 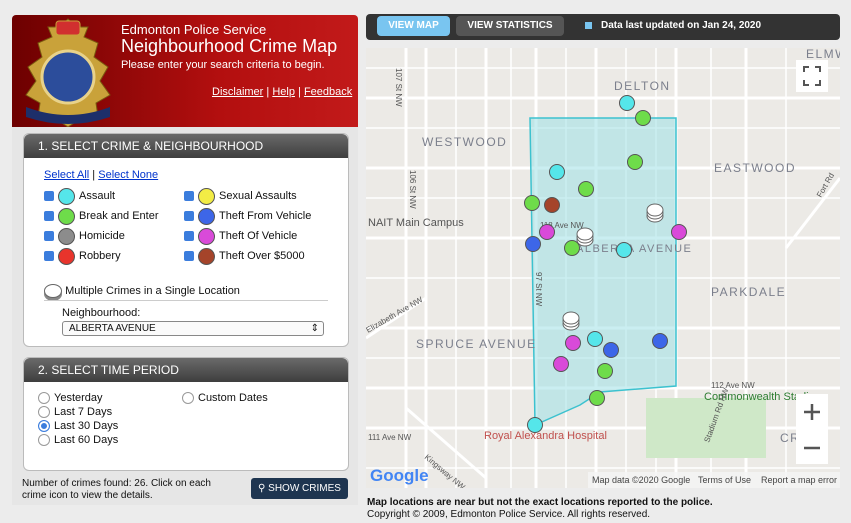 I want to click on map-label: 106 St NW, so click(x=412, y=189).